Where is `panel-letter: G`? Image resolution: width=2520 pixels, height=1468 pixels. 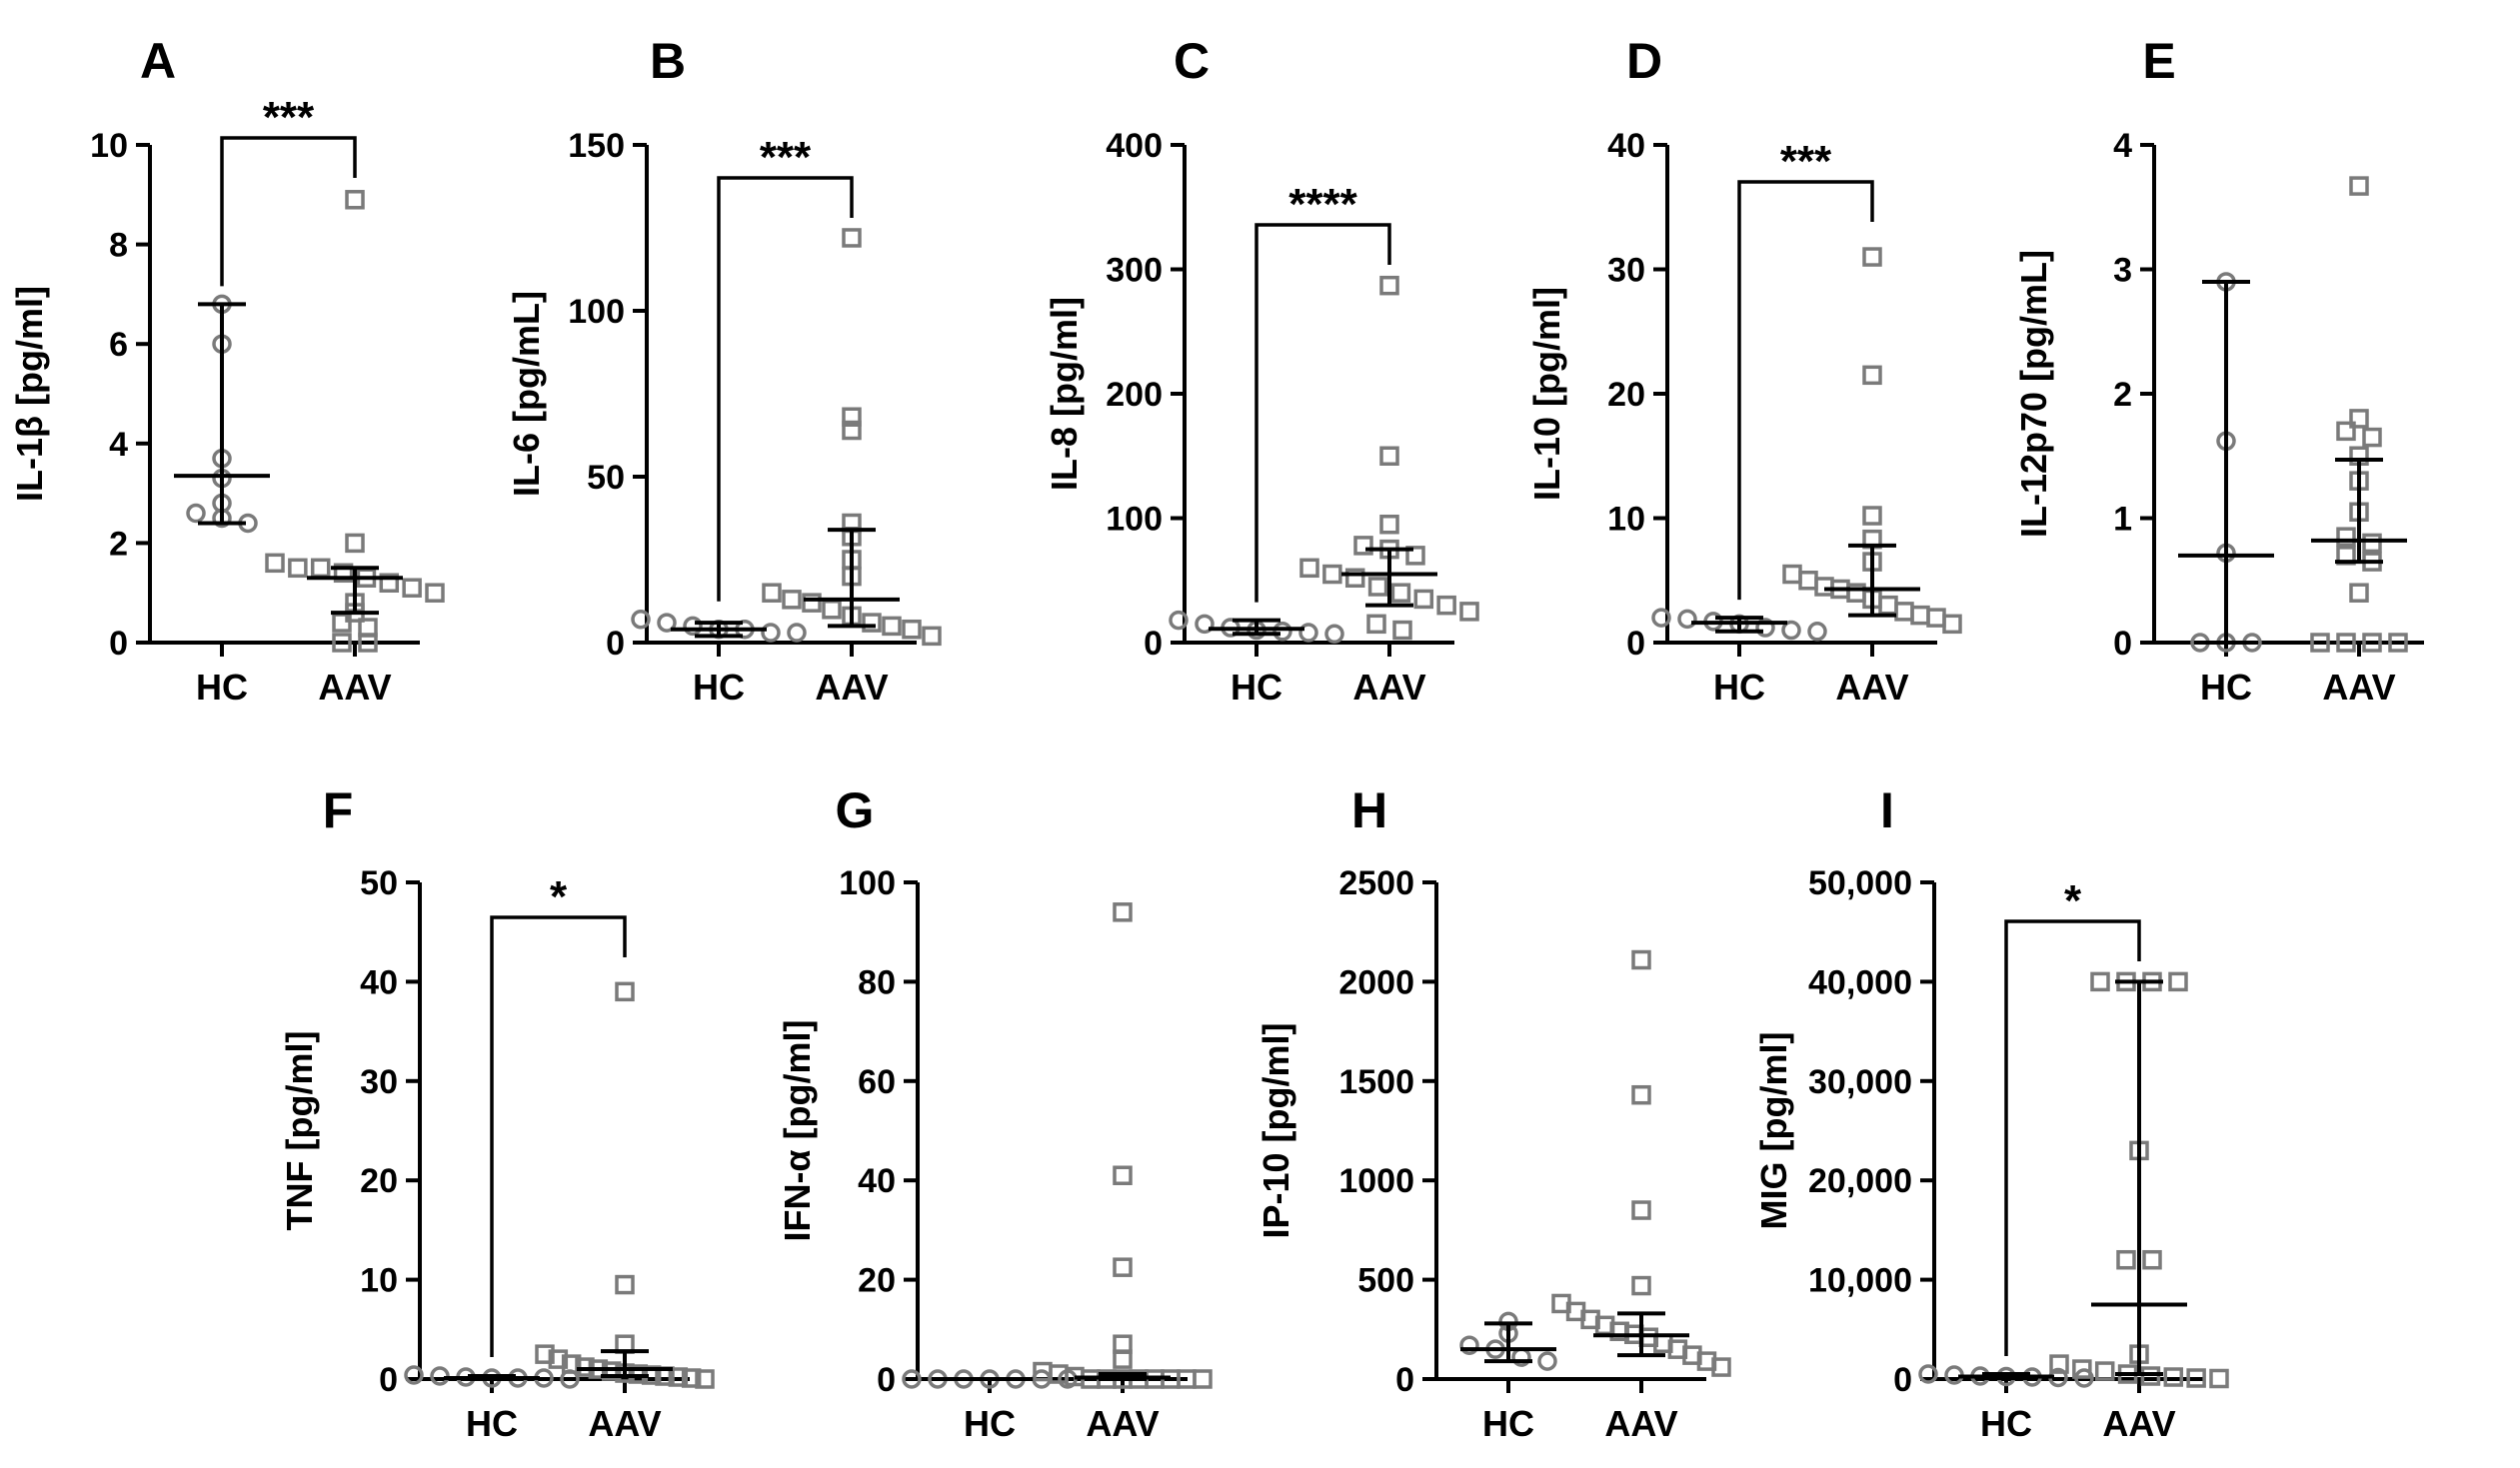
panel-letter: G is located at coordinates (855, 810).